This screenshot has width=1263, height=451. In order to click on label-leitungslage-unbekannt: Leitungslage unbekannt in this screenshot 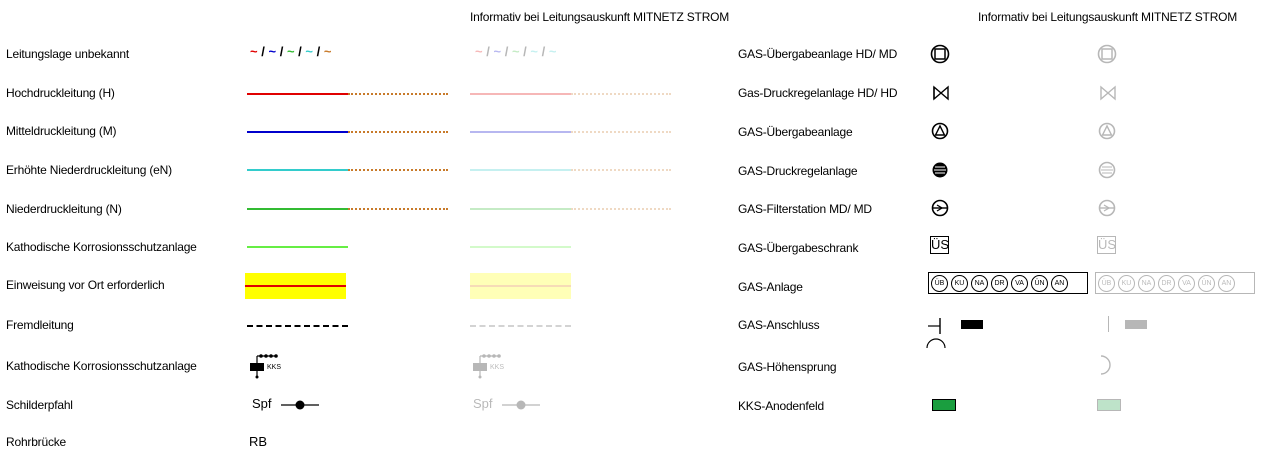, I will do `click(68, 54)`.